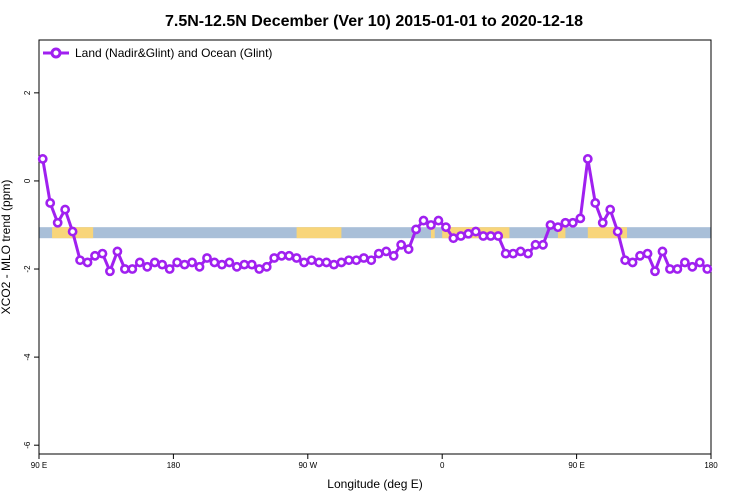  Describe the element at coordinates (374, 462) in the screenshot. I see `x-axis: 90 E 180 90 W 0 90 E 180` at that location.